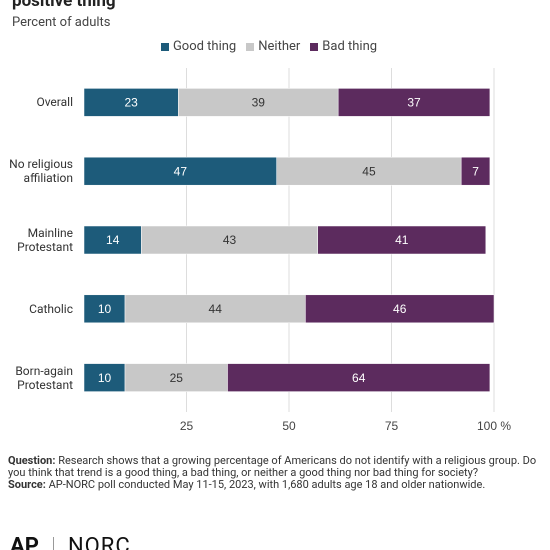  Describe the element at coordinates (204, 46) in the screenshot. I see `legend-label: Good thing` at that location.